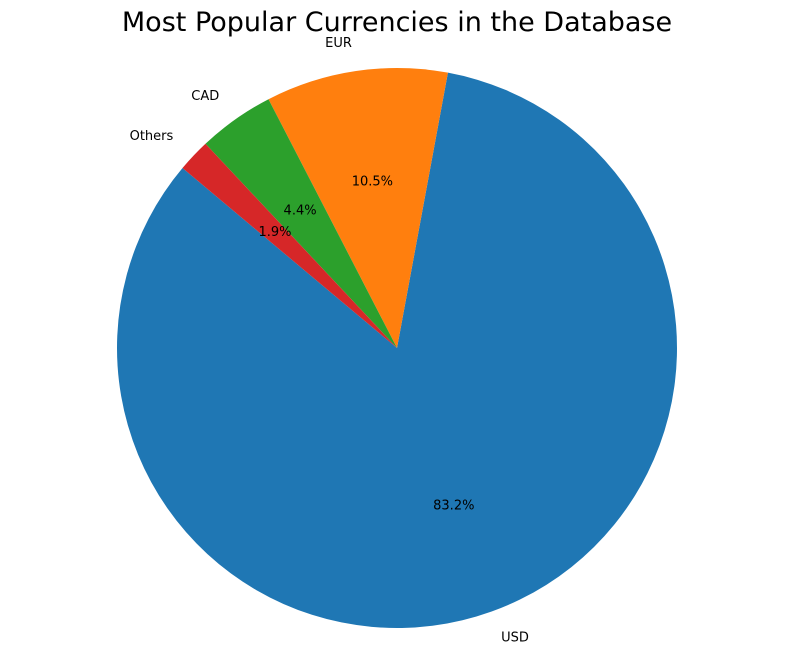 The image size is (794, 666). I want to click on chart-title: Most Popular Currencies in the Database, so click(397, 22).